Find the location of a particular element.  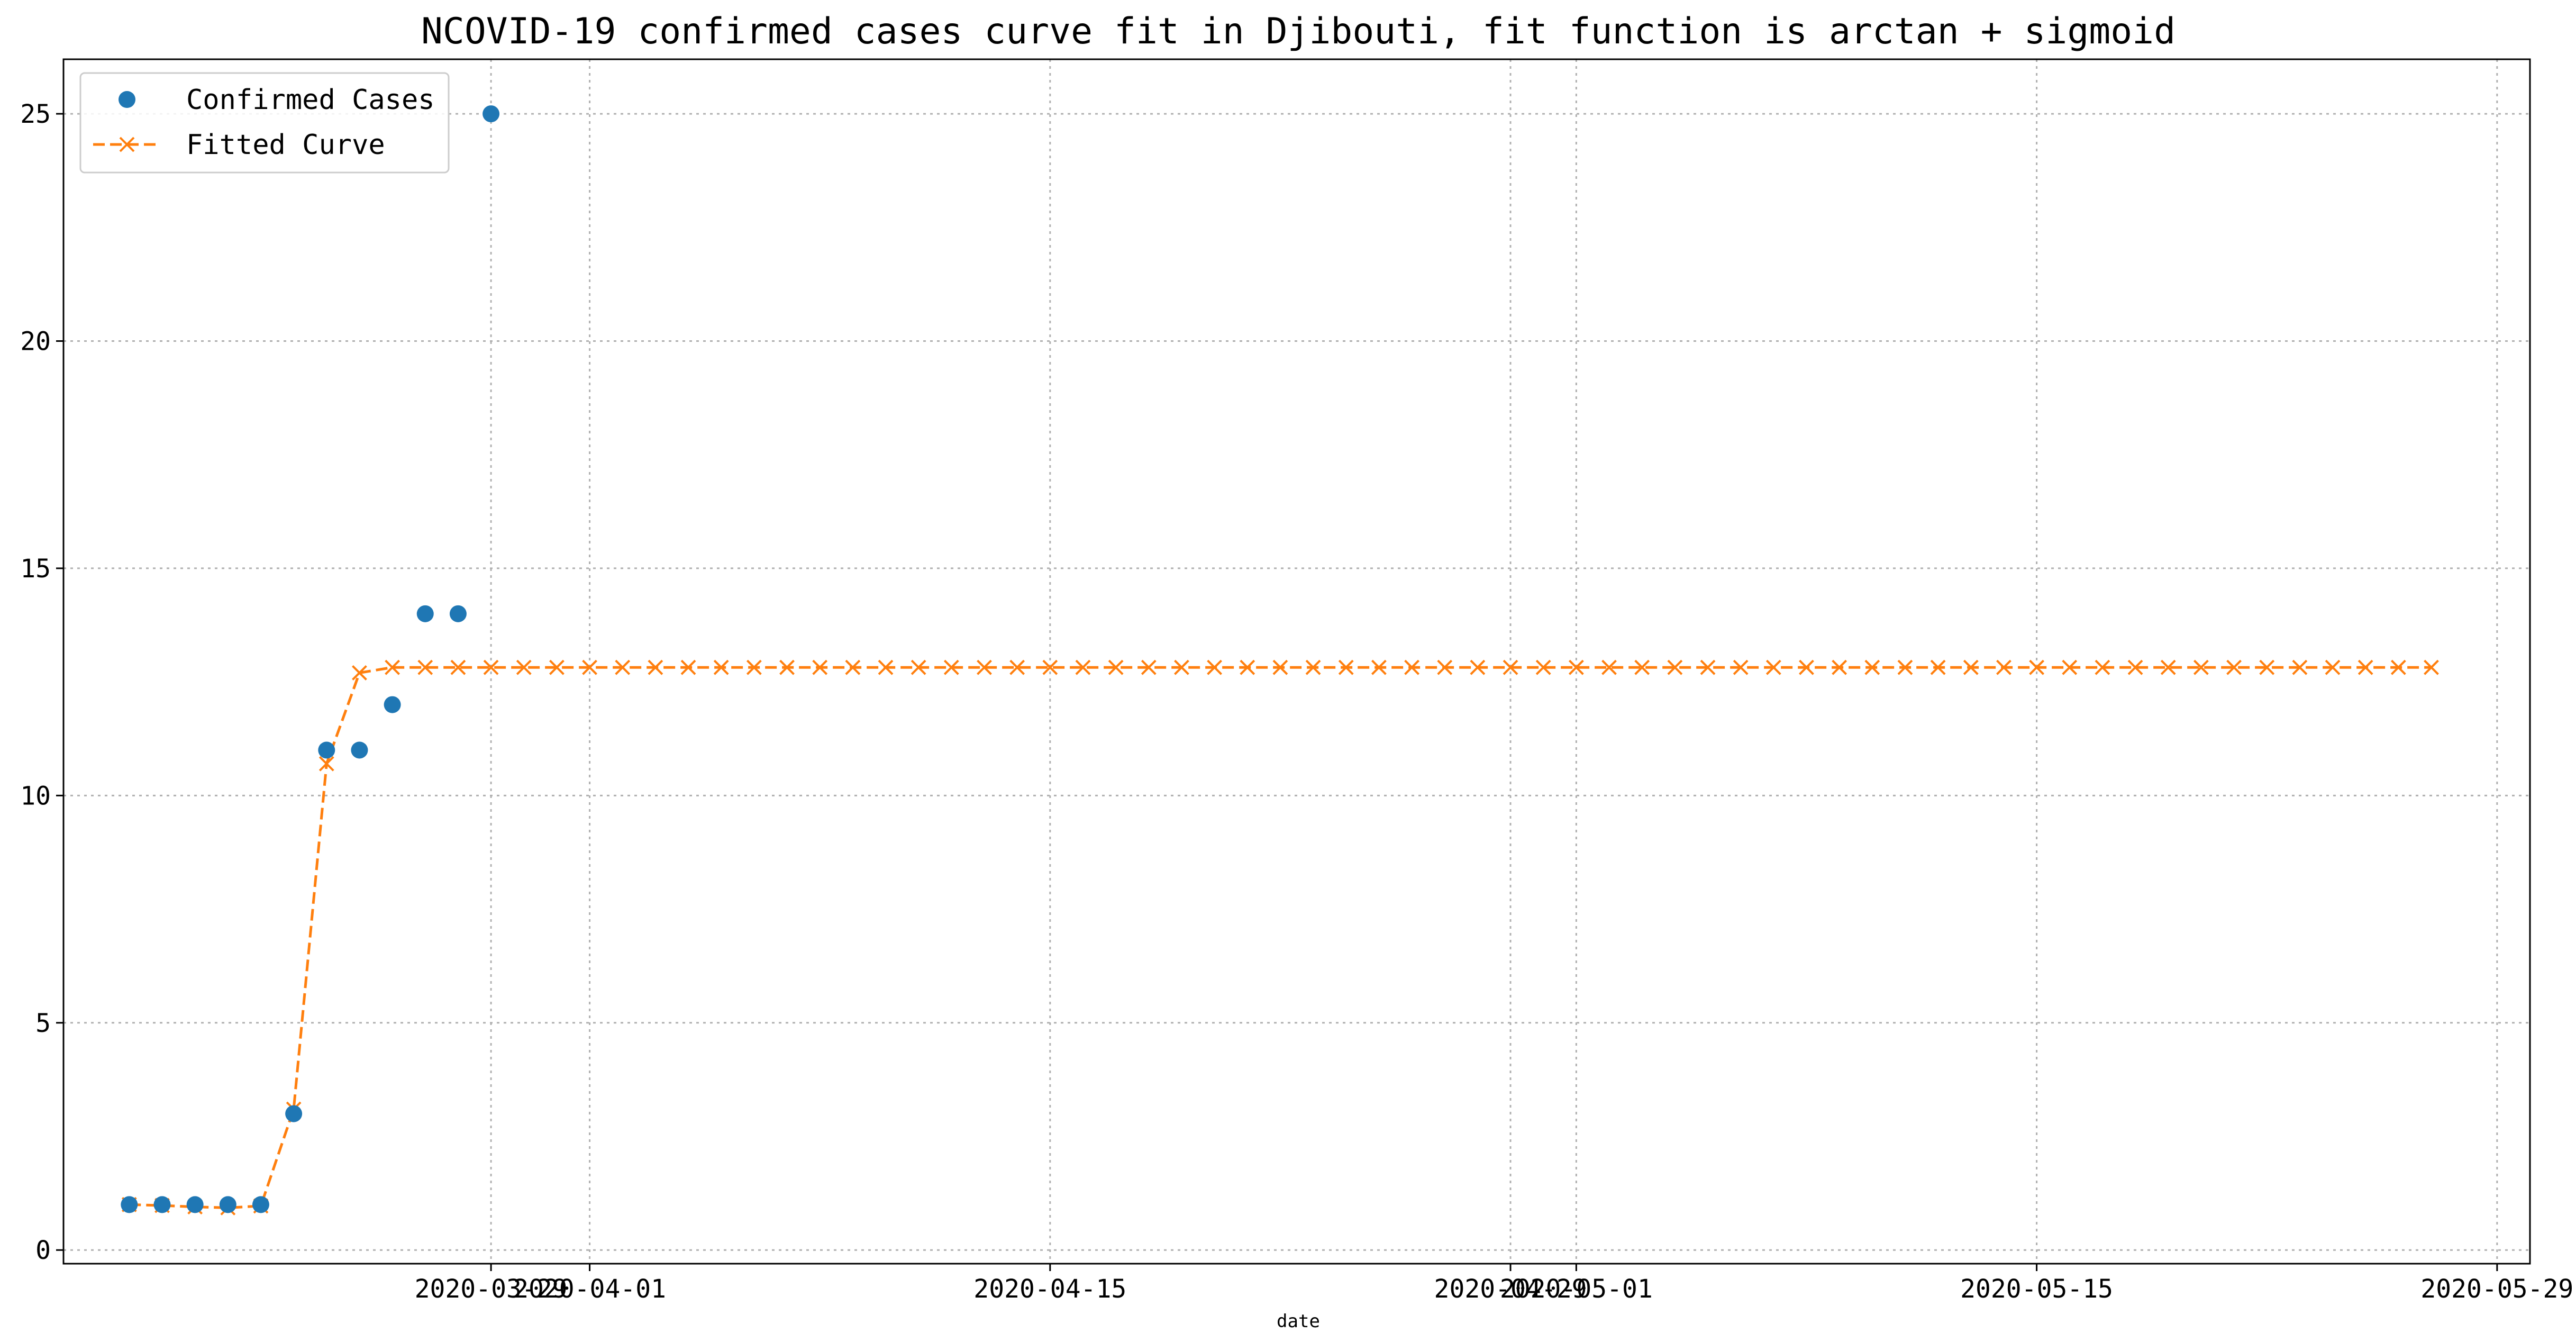

y-tick-label: 20 is located at coordinates (35, 341).